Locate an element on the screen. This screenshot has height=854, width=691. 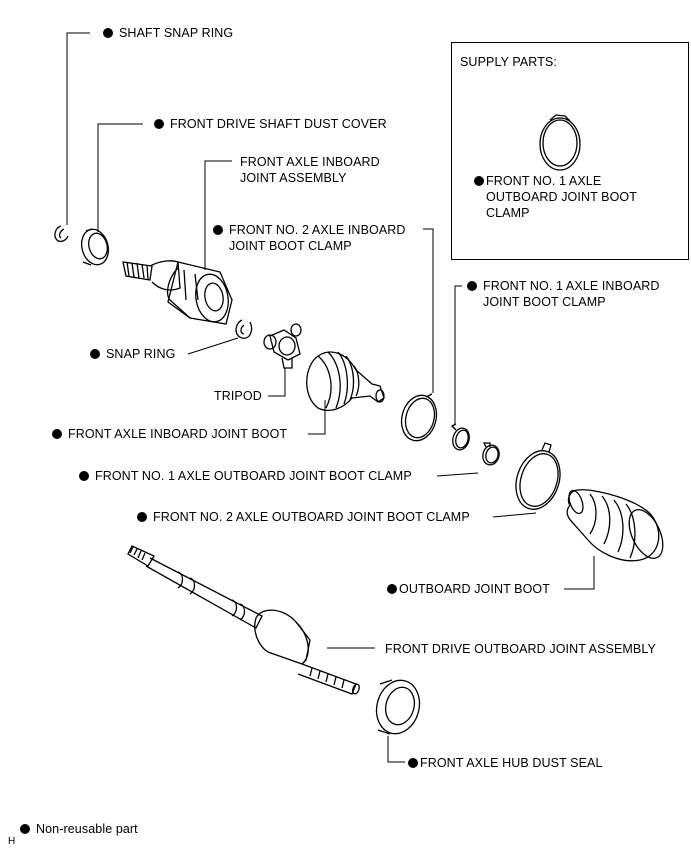
tripod-part is located at coordinates (282, 346).